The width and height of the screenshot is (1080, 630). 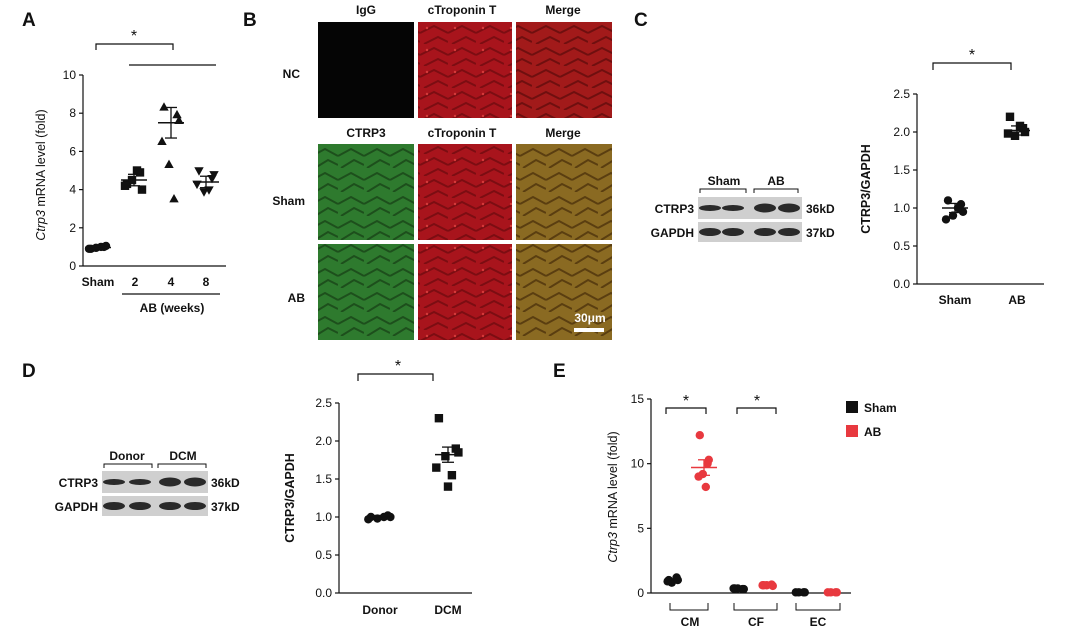 I want to click on c-sig-star: *, so click(x=972, y=55).